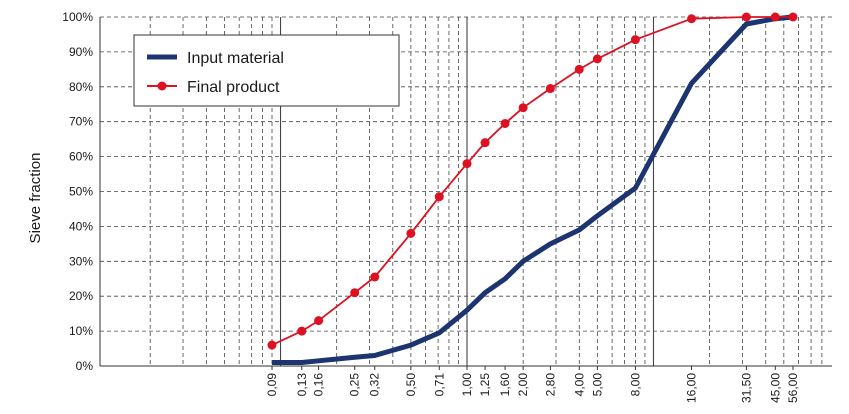  I want to click on y-tick-label: 20%, so click(81, 296).